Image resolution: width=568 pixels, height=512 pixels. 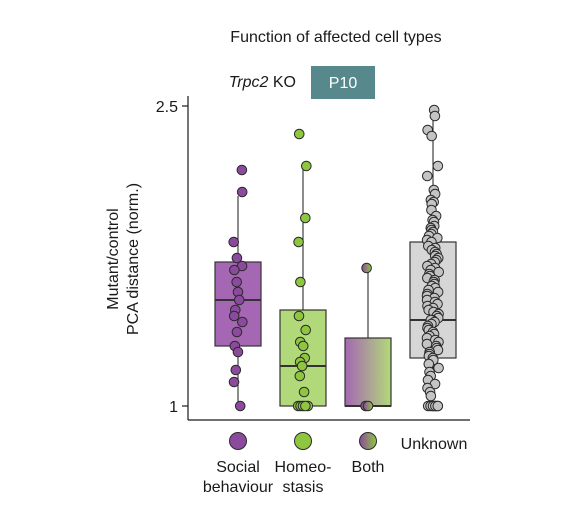 What do you see at coordinates (113, 258) in the screenshot?
I see `y-axis-label-line1: Mutant/control` at bounding box center [113, 258].